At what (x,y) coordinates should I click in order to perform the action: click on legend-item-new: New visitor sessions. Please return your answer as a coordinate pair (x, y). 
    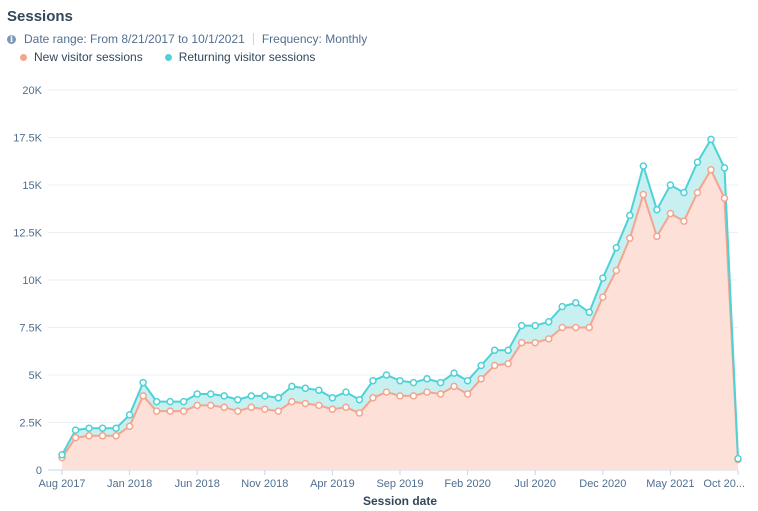
    Looking at the image, I should click on (81, 57).